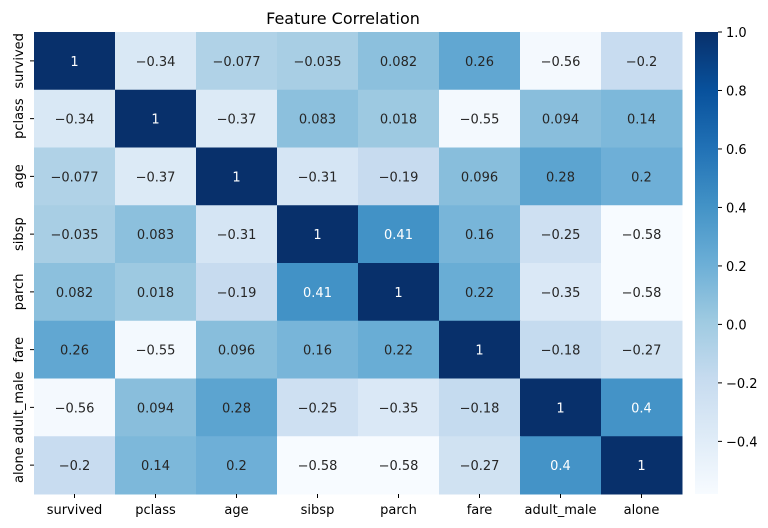 Image resolution: width=768 pixels, height=528 pixels. I want to click on cell-value-label: 0.096, so click(236, 351).